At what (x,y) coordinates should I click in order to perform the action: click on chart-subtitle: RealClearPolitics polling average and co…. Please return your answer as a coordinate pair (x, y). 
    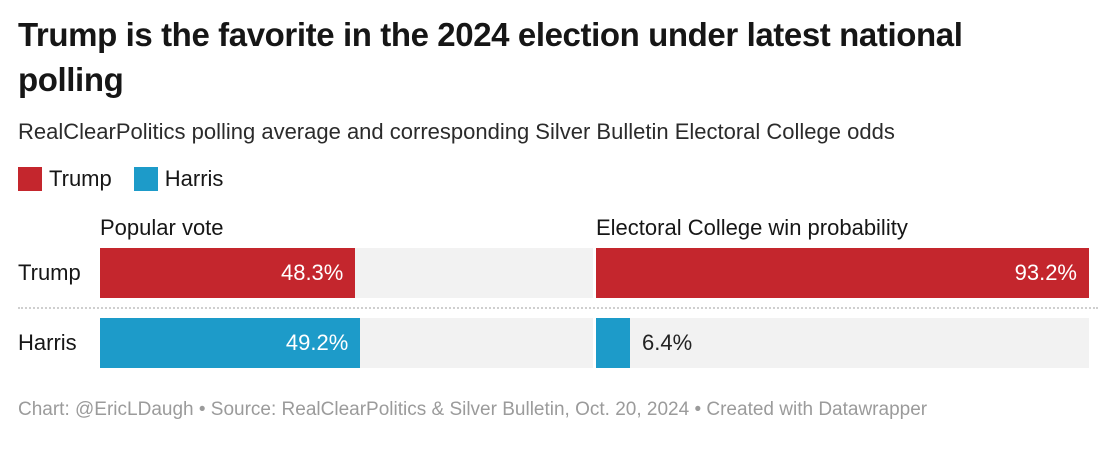
    Looking at the image, I should click on (456, 131).